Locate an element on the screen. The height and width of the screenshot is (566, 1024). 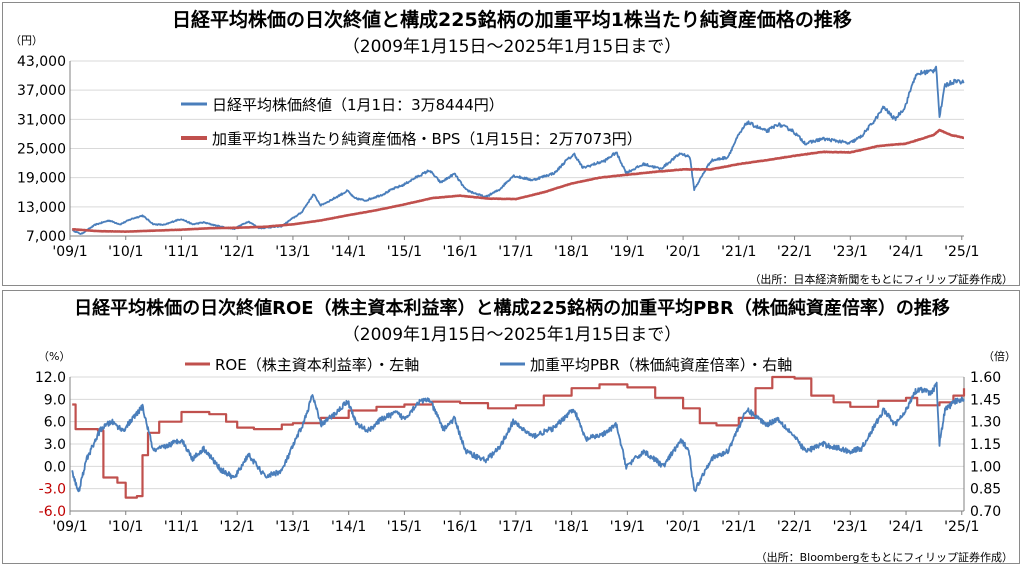
y-tick-label: -6.0 is located at coordinates (52, 512).